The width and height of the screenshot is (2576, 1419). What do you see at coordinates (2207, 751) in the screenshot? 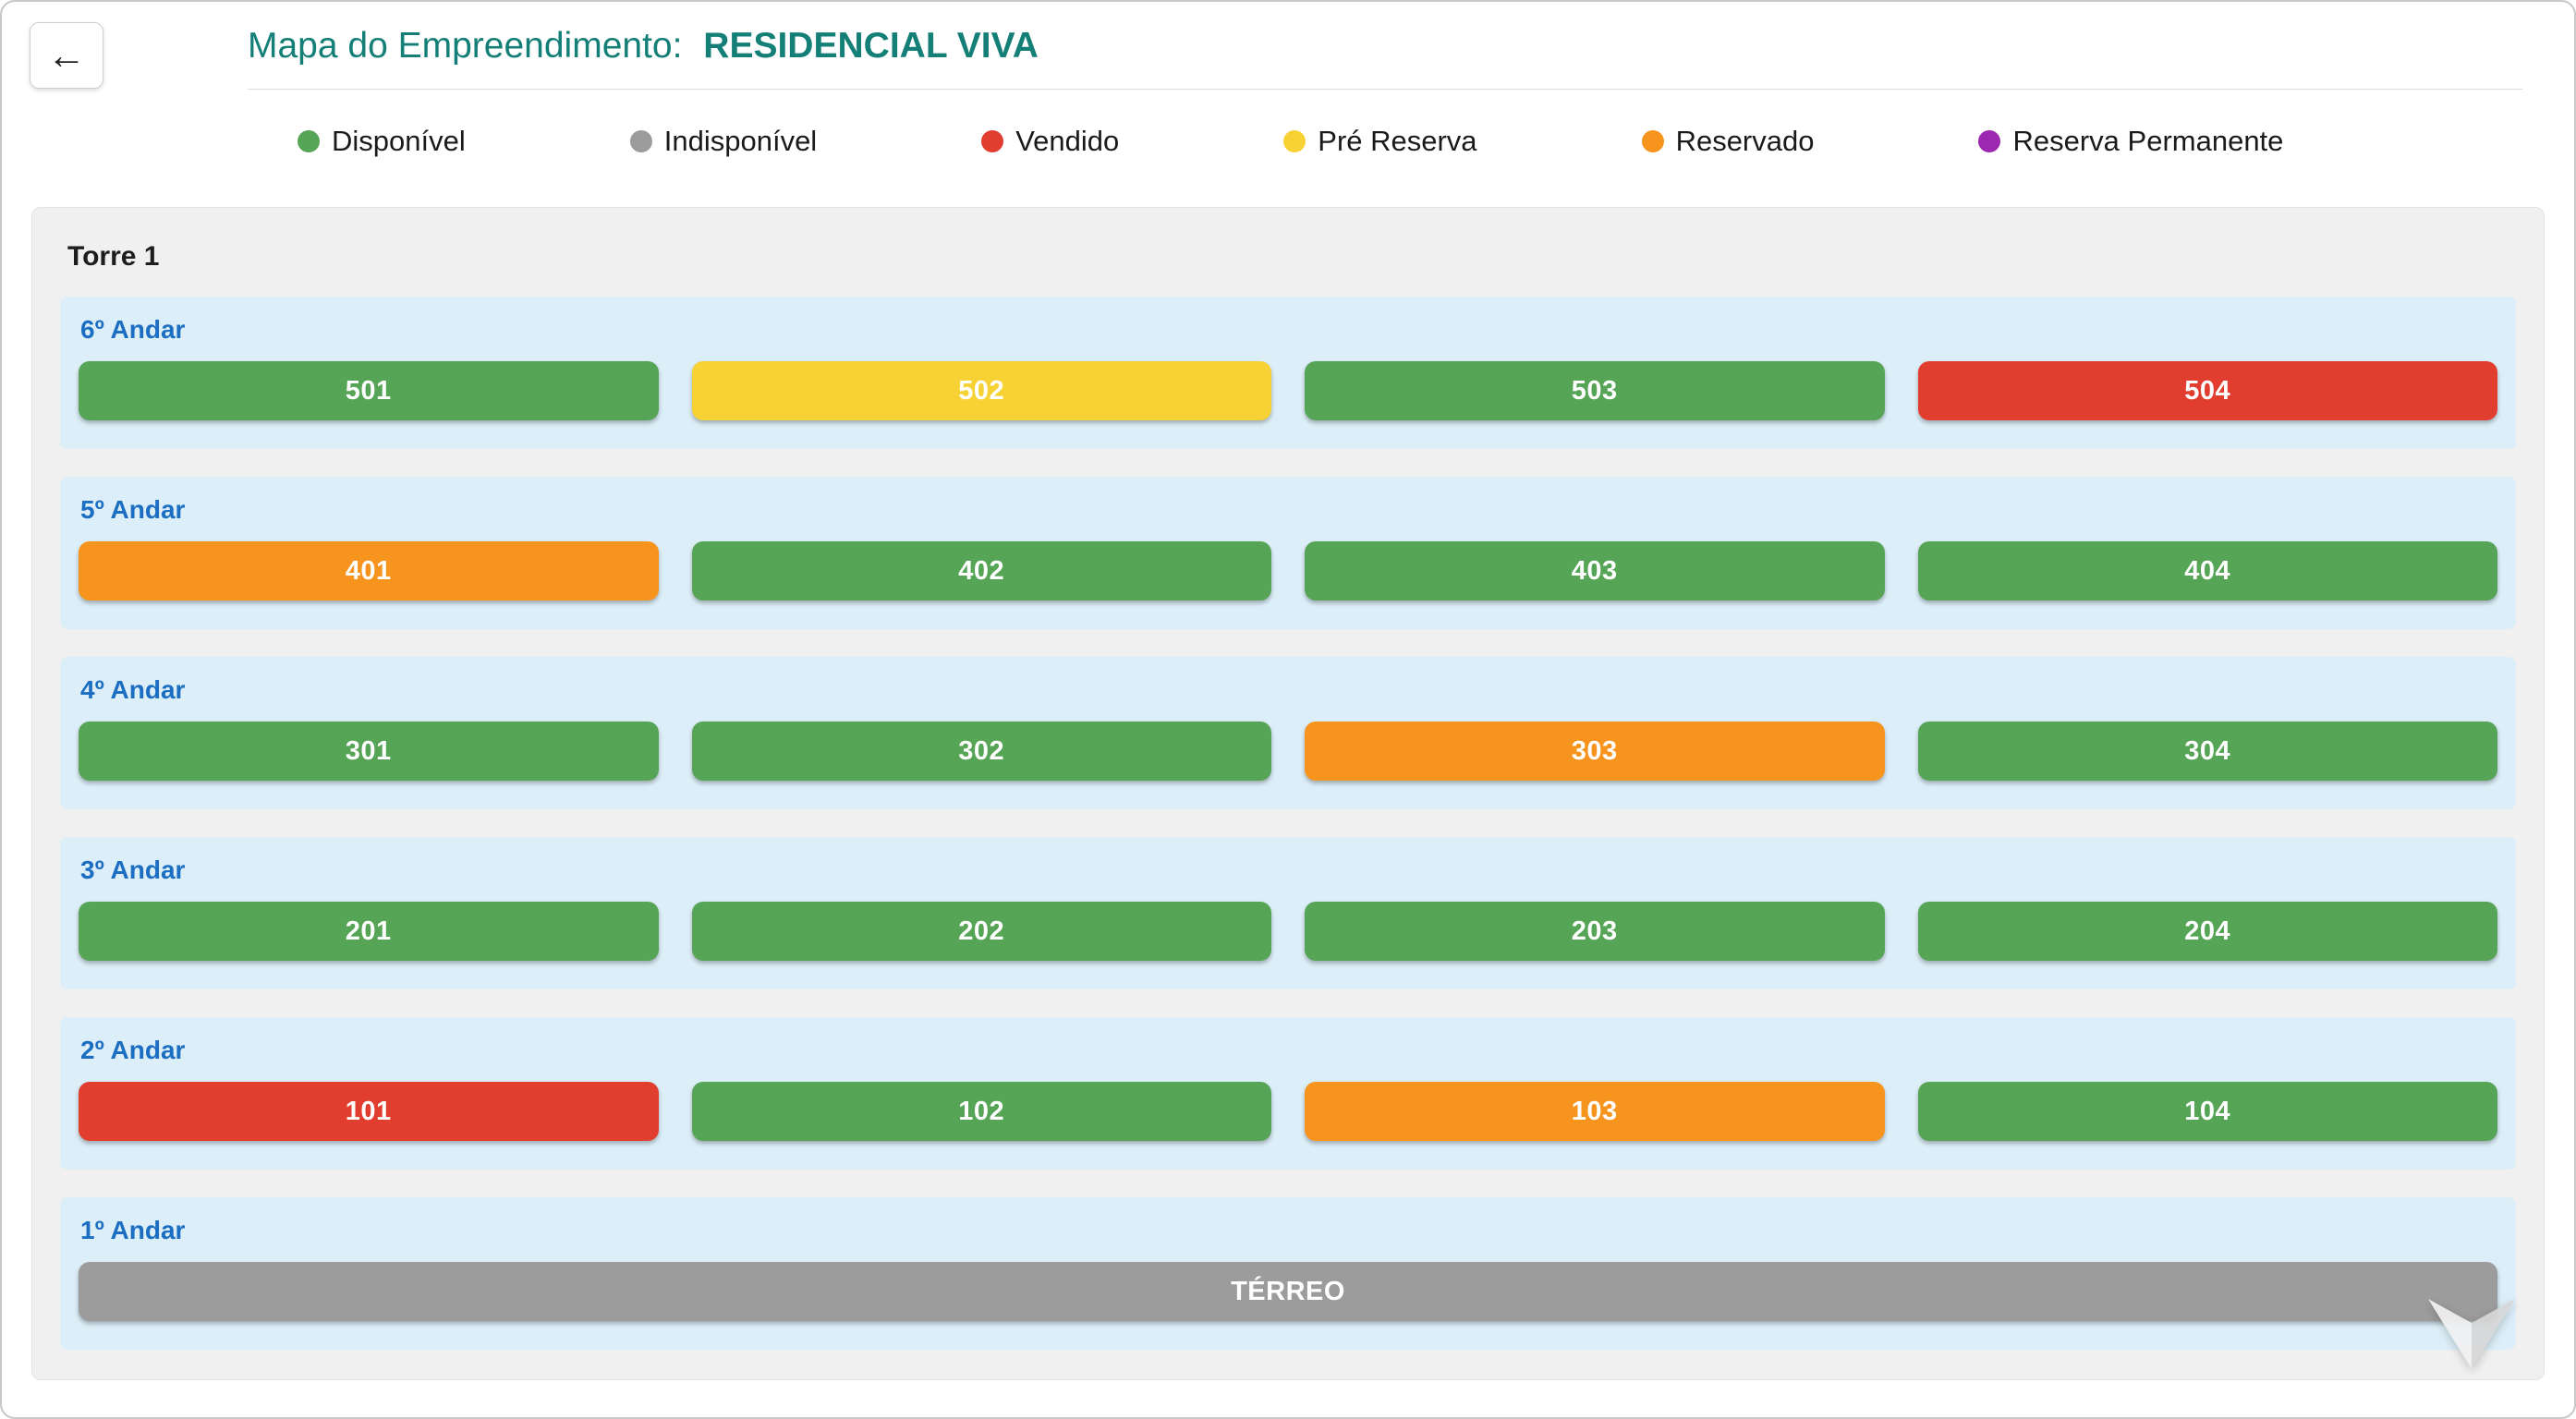
I see `unit-304: 304` at bounding box center [2207, 751].